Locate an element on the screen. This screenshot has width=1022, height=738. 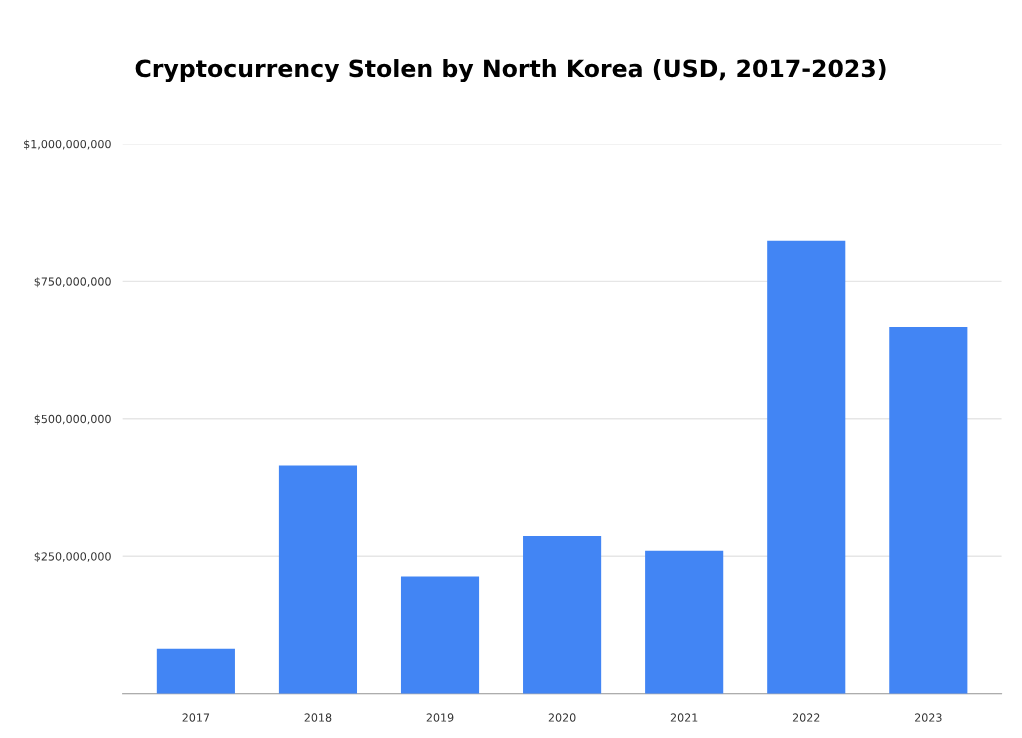
x-tick-label: 2020 is located at coordinates (562, 717).